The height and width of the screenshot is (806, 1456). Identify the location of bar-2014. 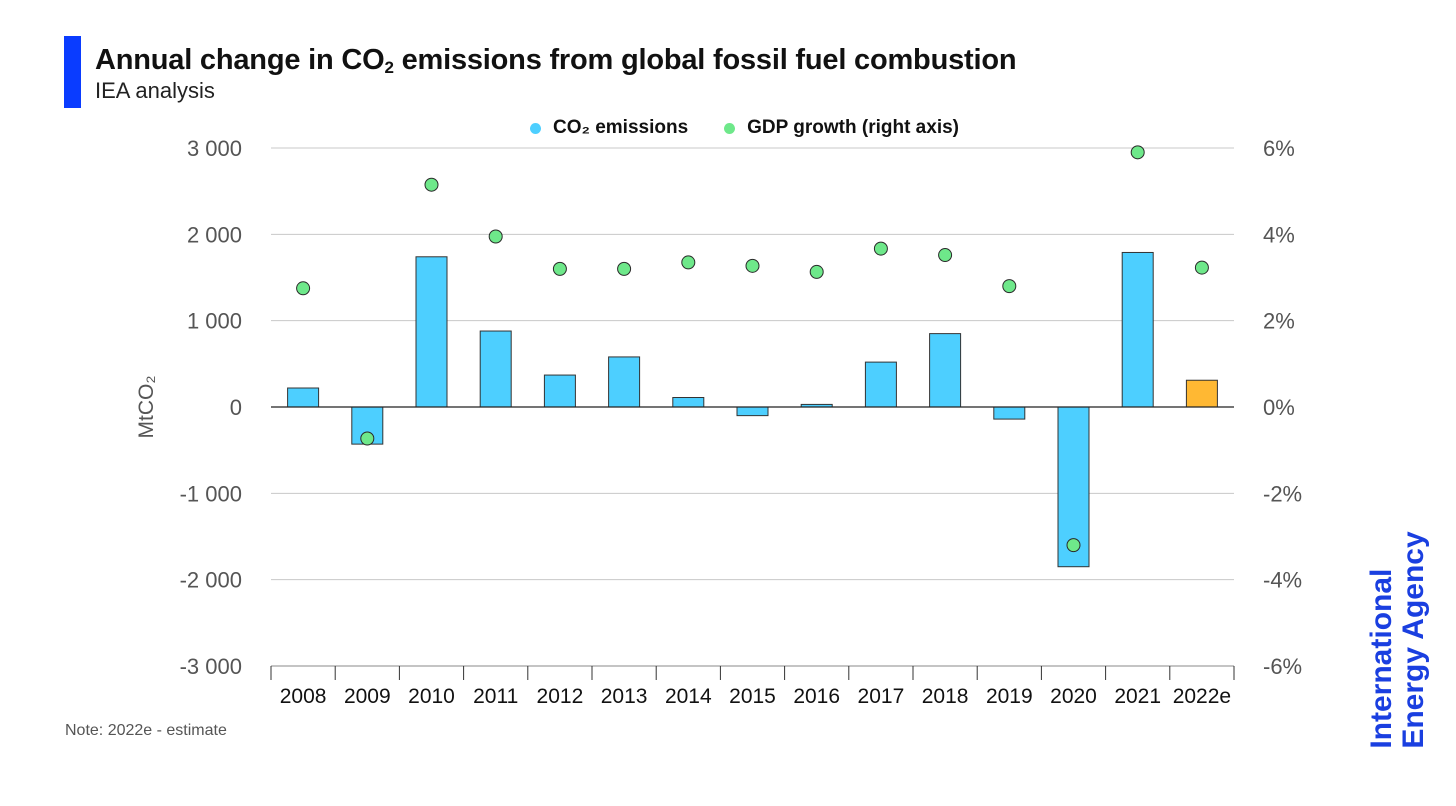
(688, 402).